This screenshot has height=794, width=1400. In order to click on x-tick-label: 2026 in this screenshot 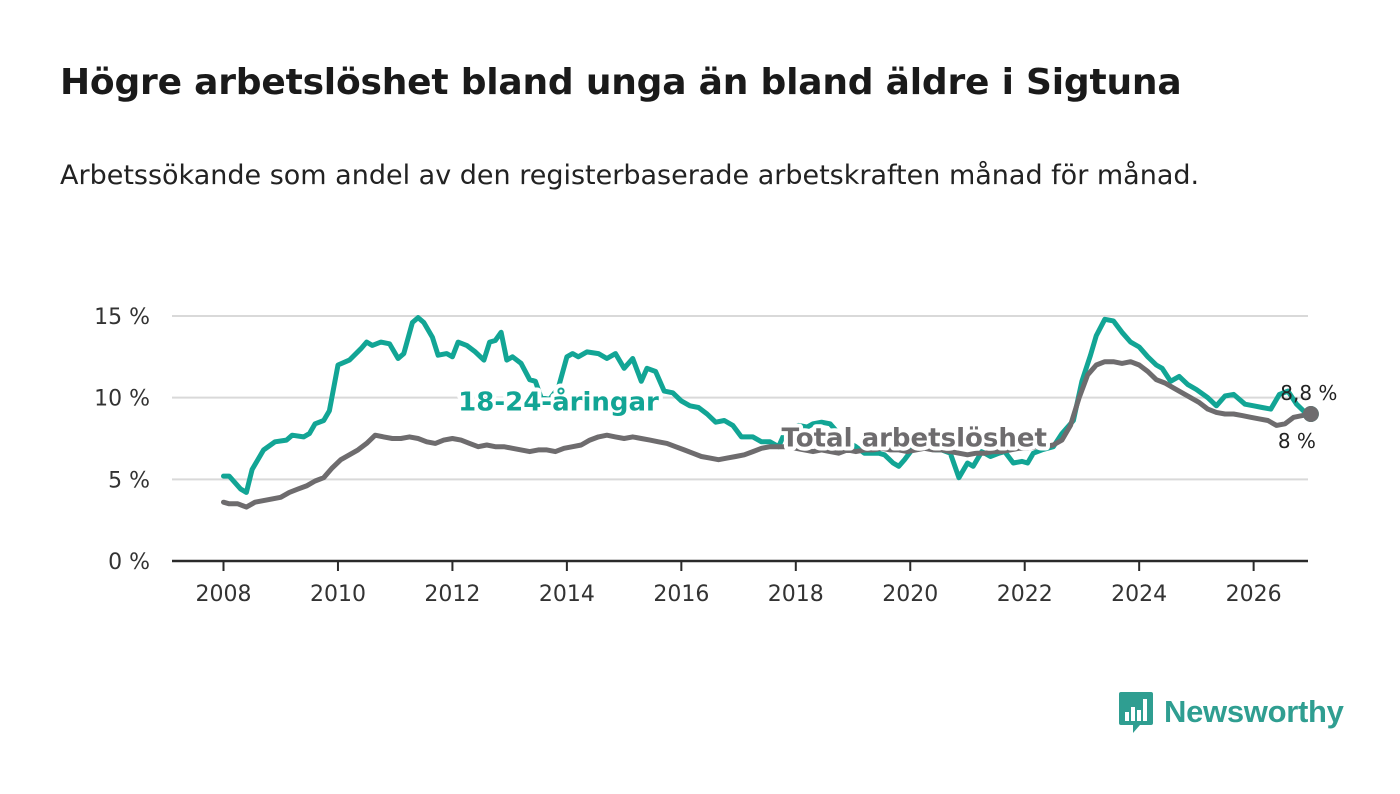, I will do `click(1254, 594)`.